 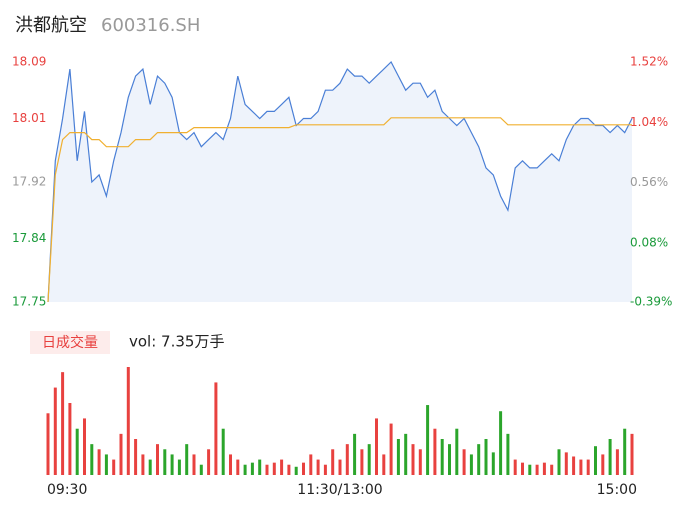 I want to click on stock-name: 洪都航空, so click(x=51, y=25).